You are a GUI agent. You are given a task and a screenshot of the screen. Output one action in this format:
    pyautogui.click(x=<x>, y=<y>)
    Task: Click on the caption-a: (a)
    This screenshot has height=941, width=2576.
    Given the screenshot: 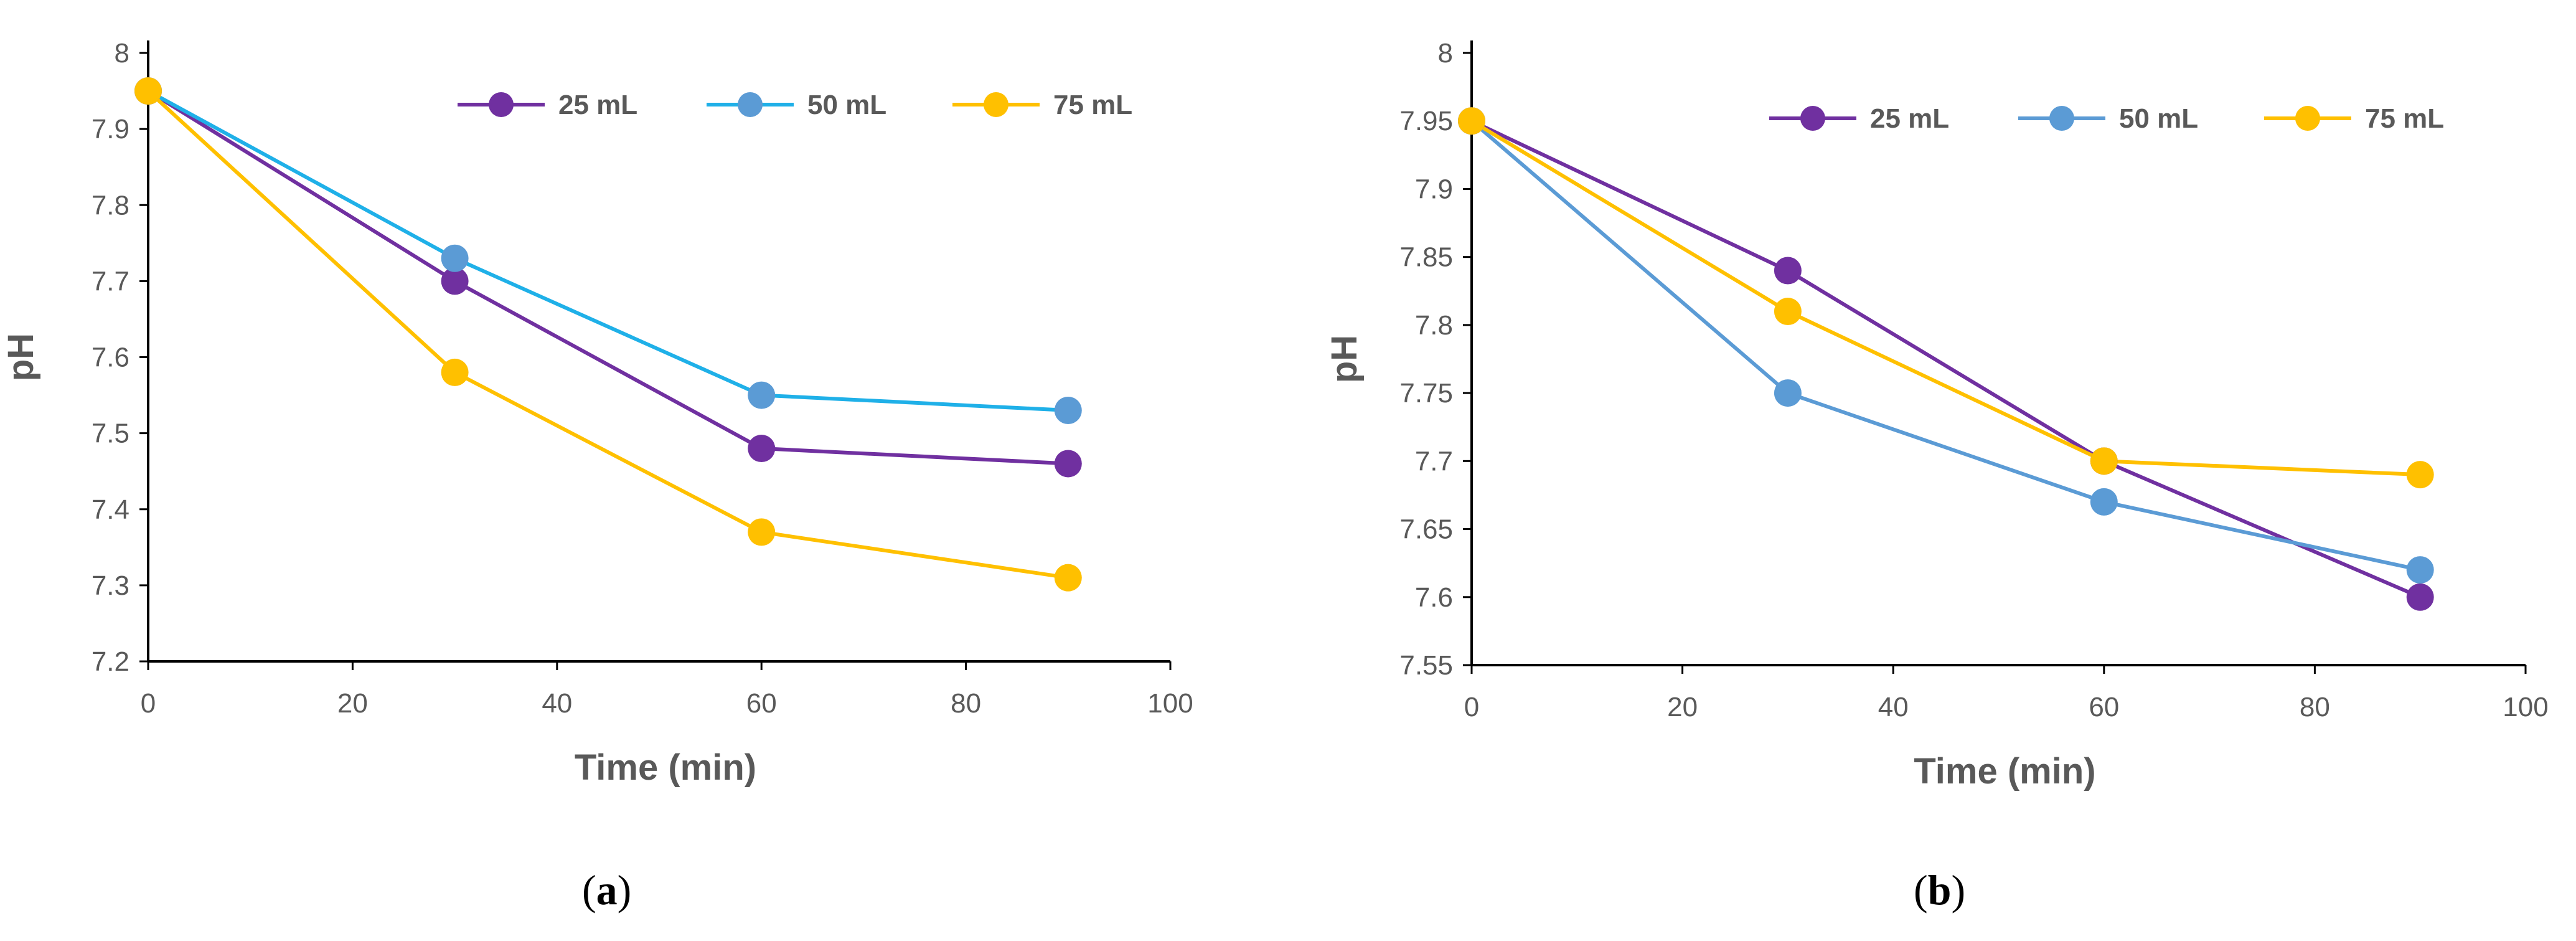 What is the action you would take?
    pyautogui.click(x=607, y=890)
    